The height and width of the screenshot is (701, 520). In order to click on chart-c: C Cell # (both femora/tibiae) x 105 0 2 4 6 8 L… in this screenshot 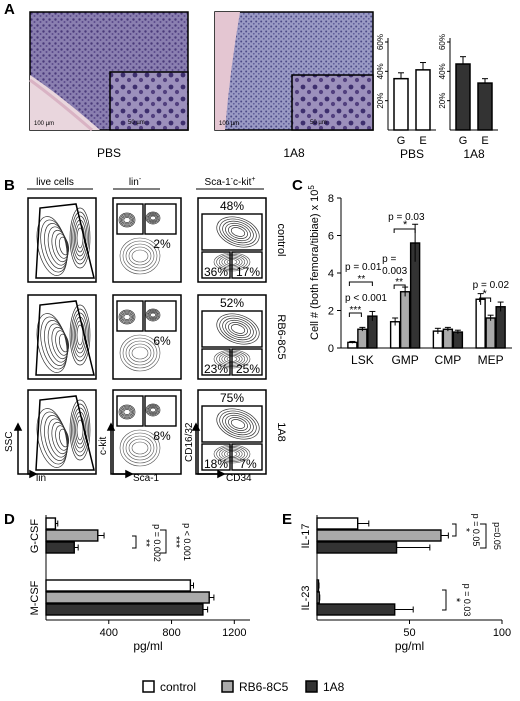, I will do `click(402, 272)`.